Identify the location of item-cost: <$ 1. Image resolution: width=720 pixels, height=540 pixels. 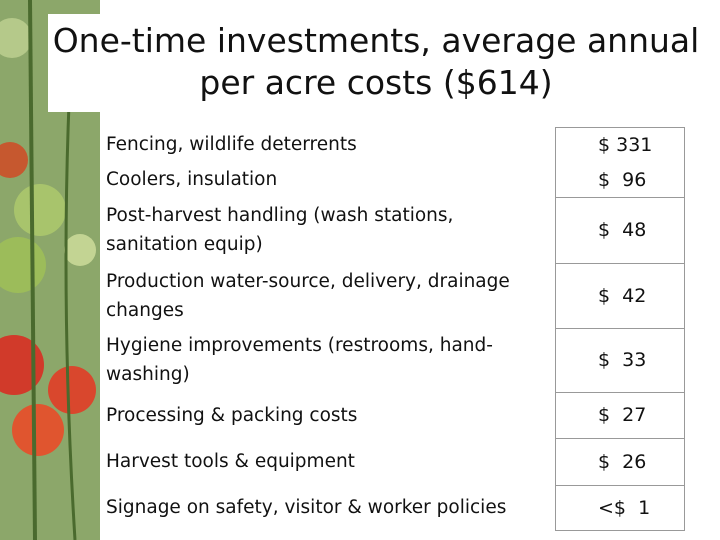
(620, 507).